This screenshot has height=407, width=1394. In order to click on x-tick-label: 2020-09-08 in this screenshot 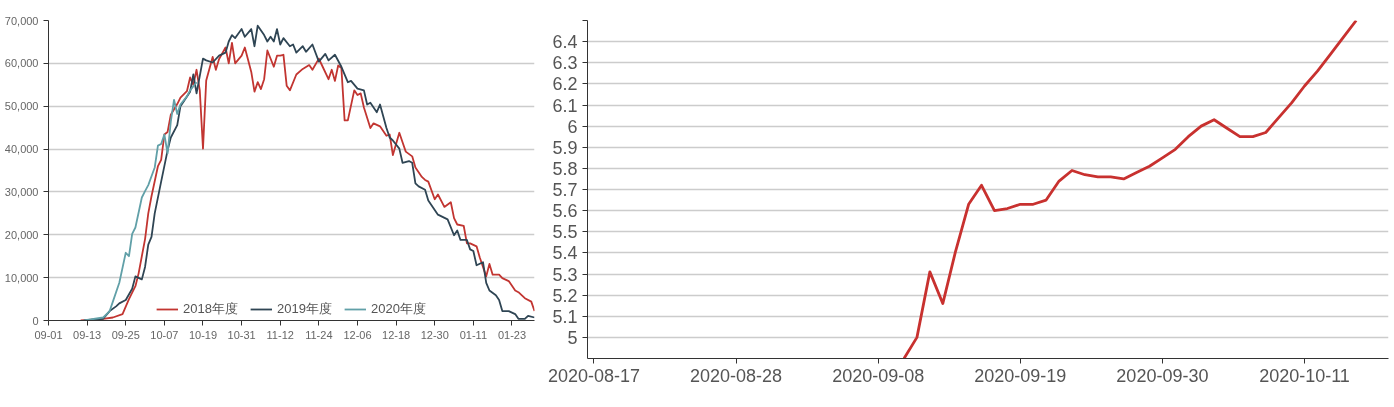, I will do `click(878, 375)`.